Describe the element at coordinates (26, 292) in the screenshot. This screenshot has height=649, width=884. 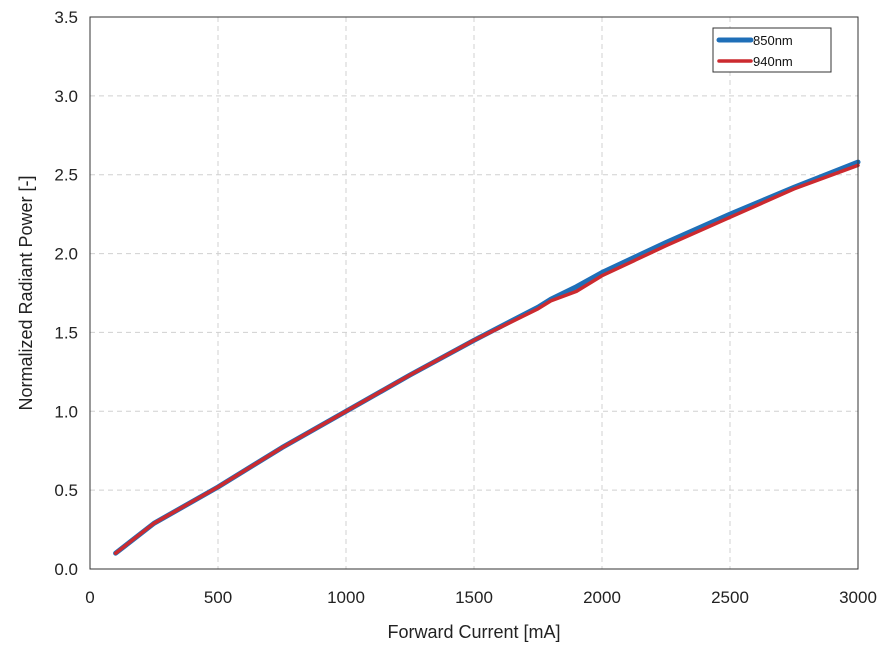
I see `y-axis-title: Normalized Radiant Power [-]` at that location.